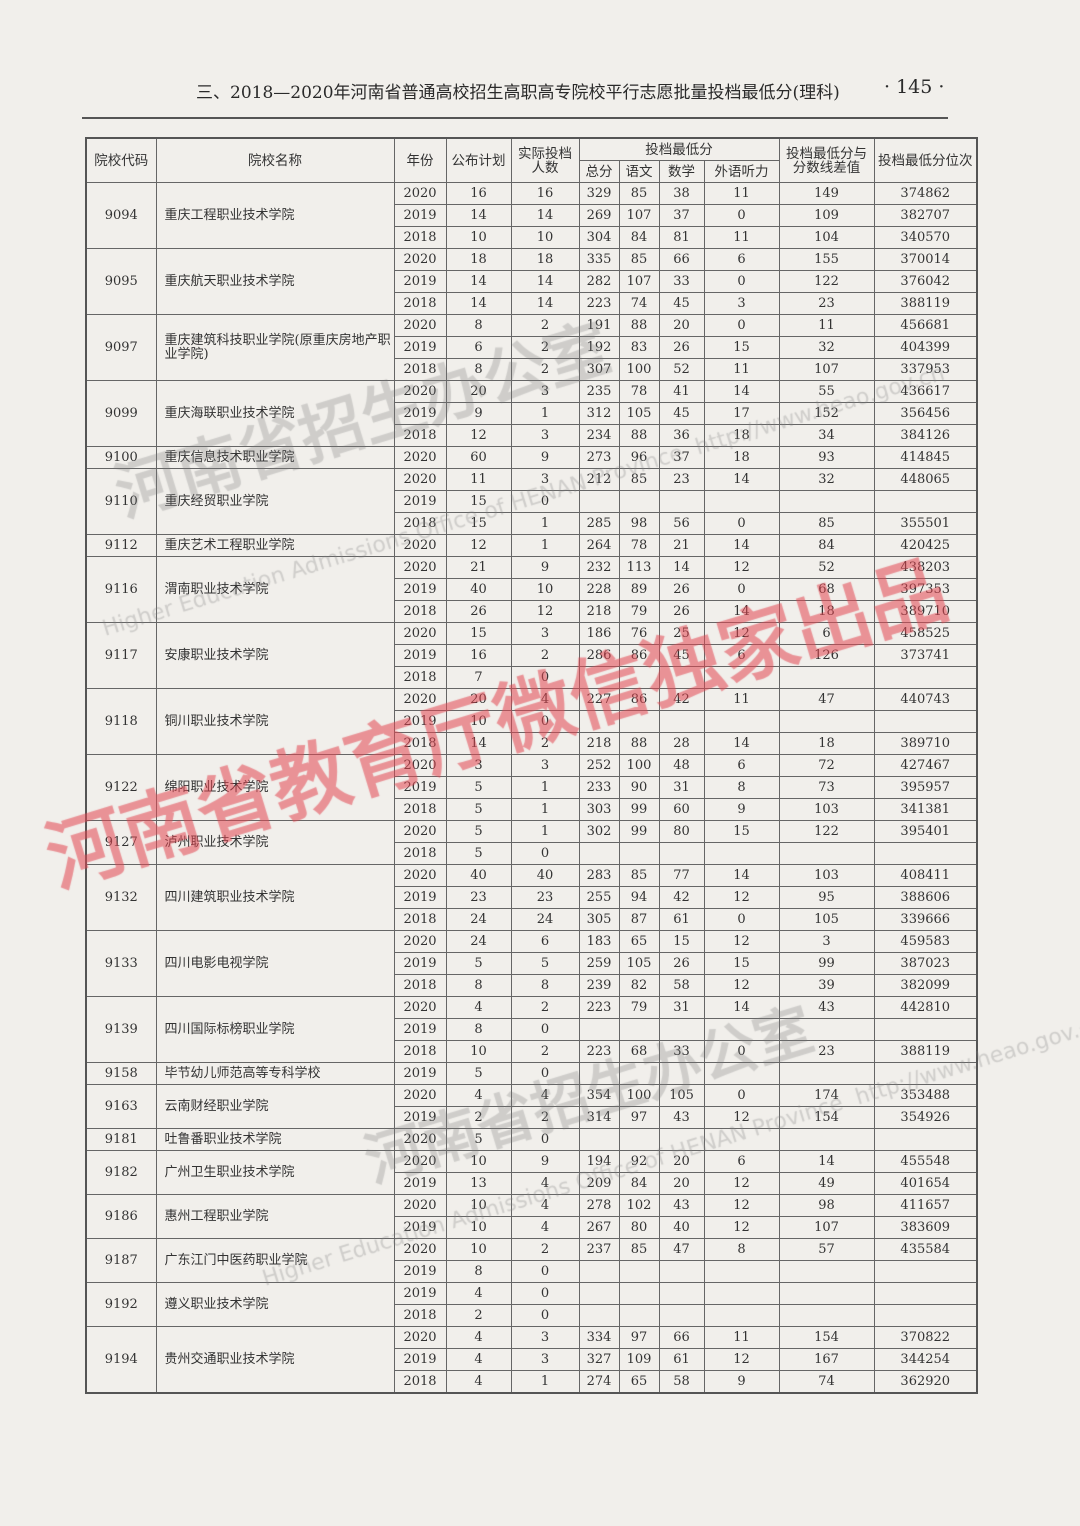 The width and height of the screenshot is (1080, 1526). What do you see at coordinates (599, 1095) in the screenshot?
I see `cell-total: 354` at bounding box center [599, 1095].